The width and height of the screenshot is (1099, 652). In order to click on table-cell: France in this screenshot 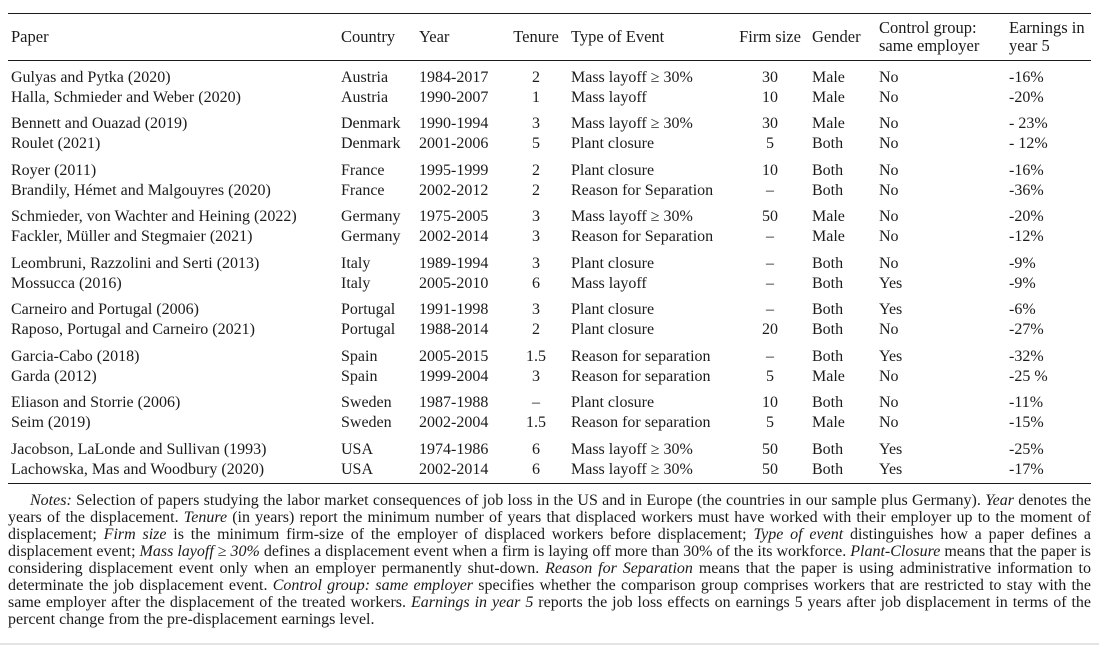, I will do `click(363, 170)`.